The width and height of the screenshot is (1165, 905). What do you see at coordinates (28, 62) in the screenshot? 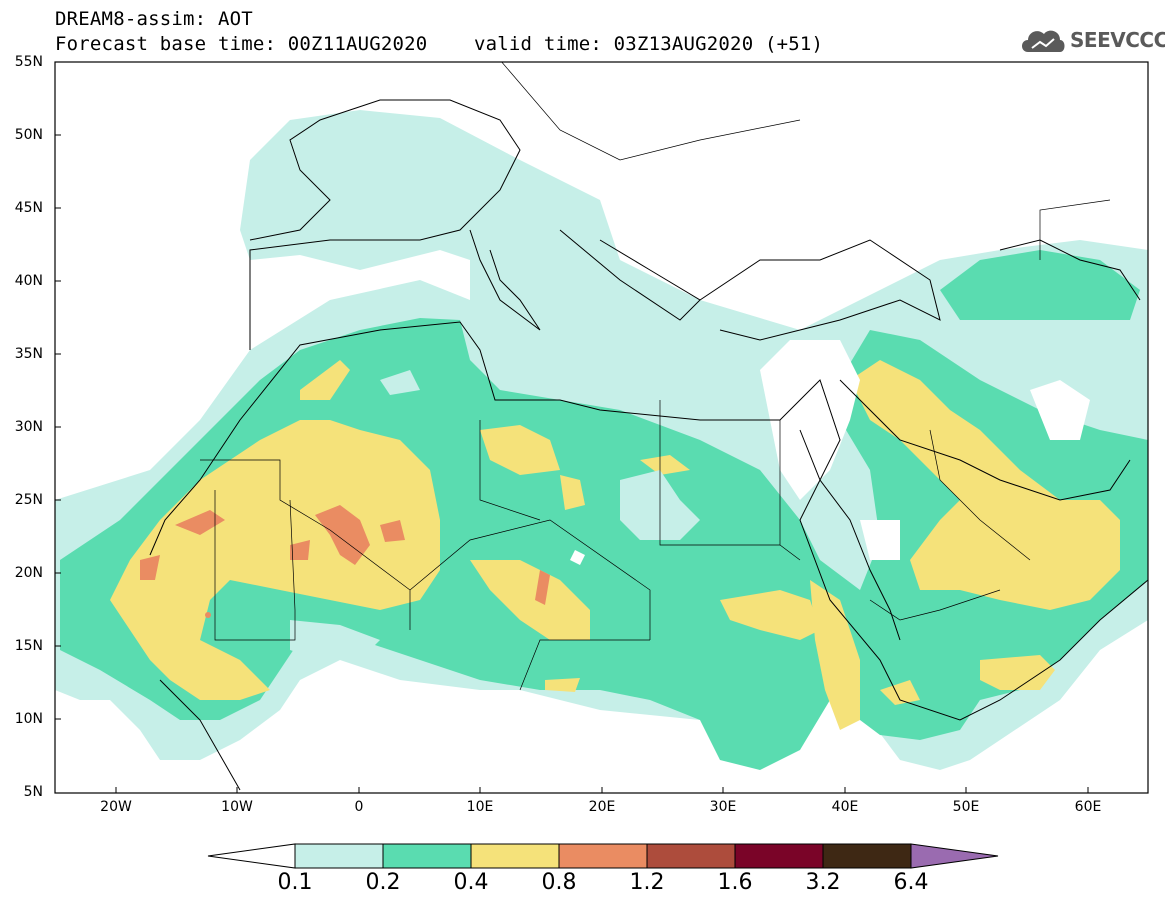
I see `lat-label: 55N` at bounding box center [28, 62].